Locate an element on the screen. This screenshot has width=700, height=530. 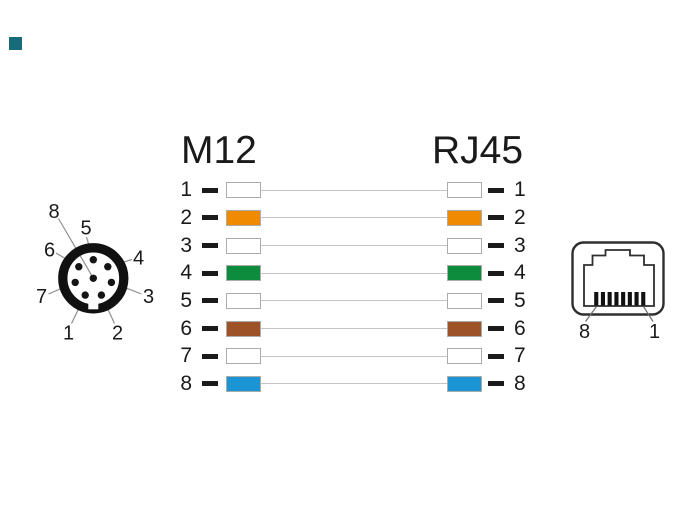
m12-pin-label-center: 8 is located at coordinates (53, 212).